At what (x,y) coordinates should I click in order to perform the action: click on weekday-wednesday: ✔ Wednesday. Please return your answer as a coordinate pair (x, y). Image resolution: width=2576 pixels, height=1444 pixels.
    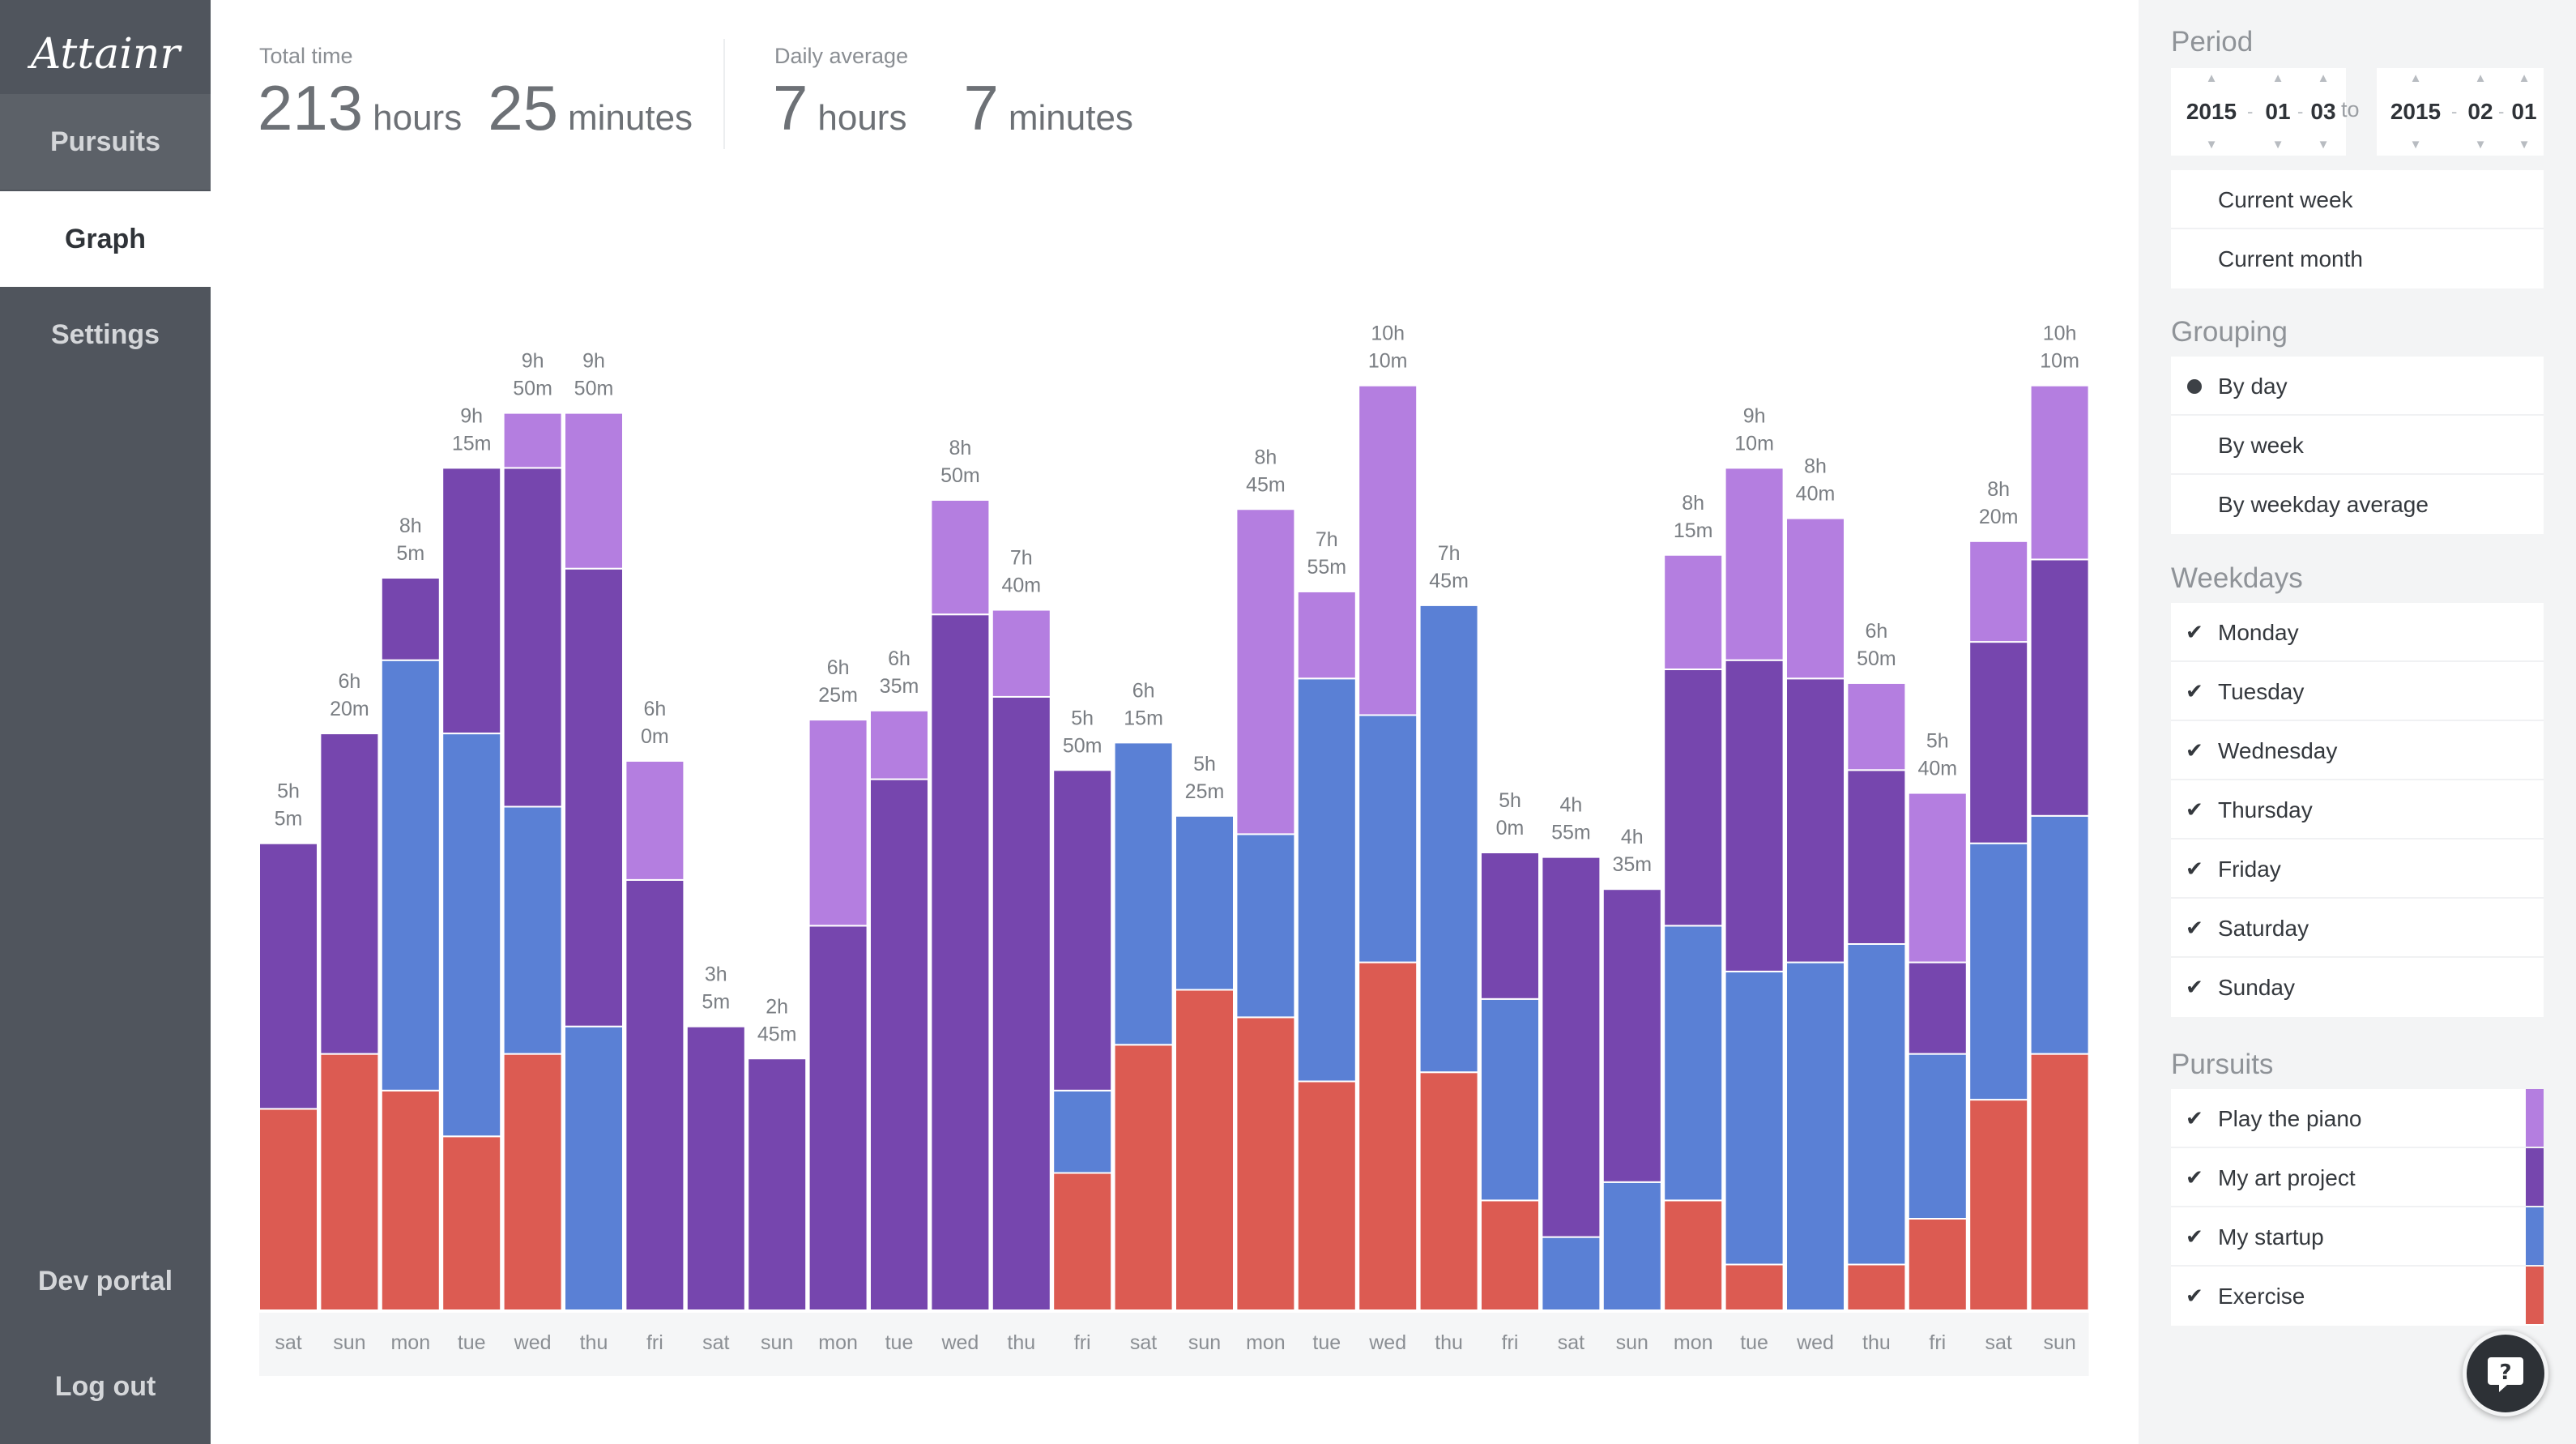
    Looking at the image, I should click on (2358, 751).